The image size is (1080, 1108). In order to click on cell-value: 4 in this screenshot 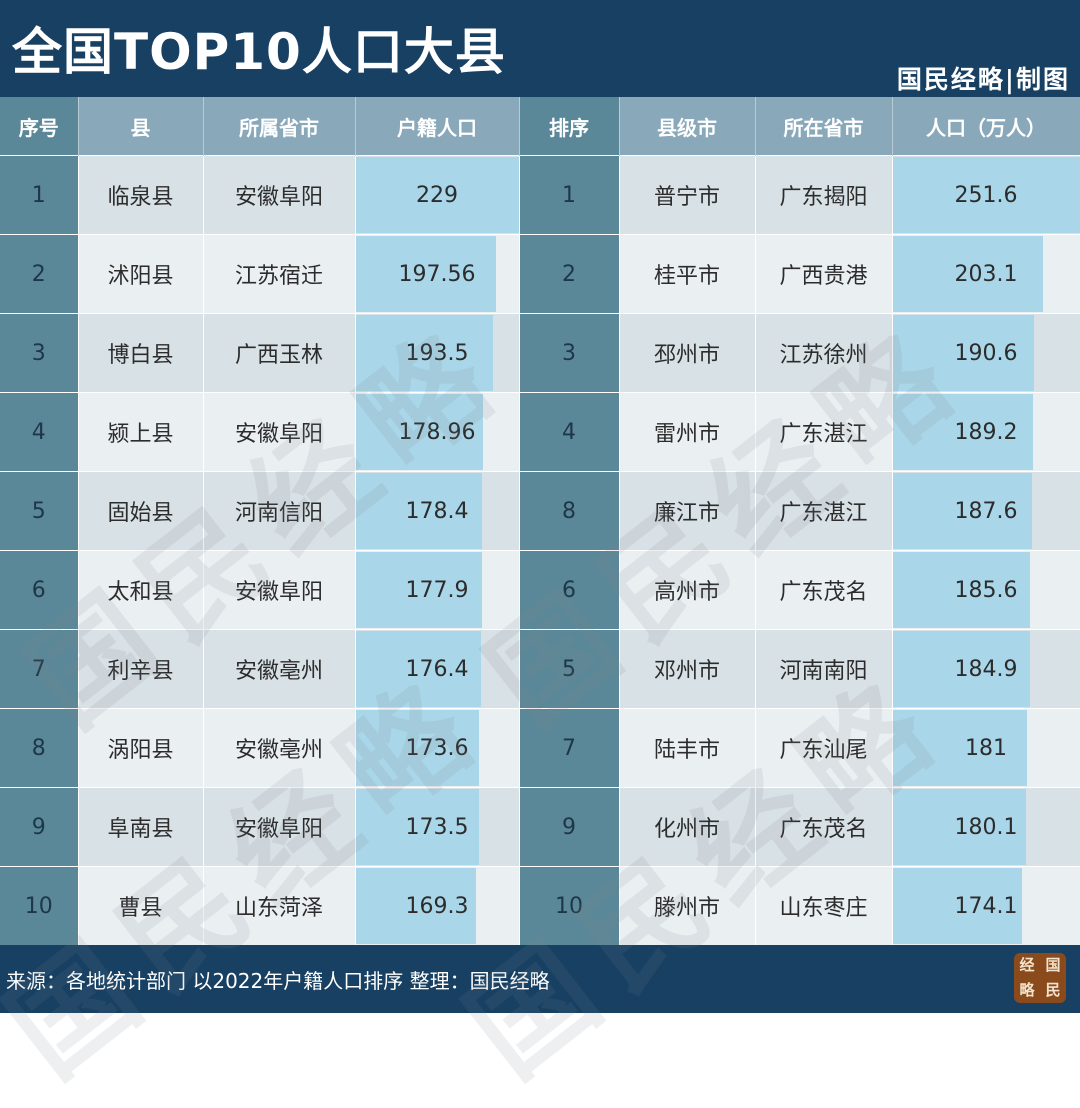, I will do `click(38, 432)`.